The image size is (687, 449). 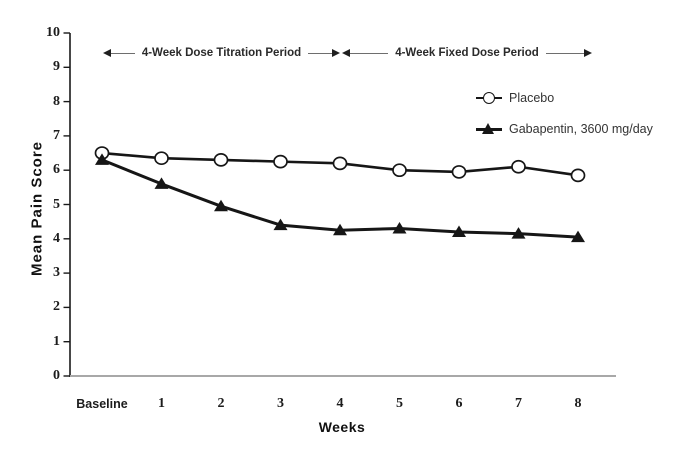 I want to click on x-tick-label: 3, so click(x=280, y=403).